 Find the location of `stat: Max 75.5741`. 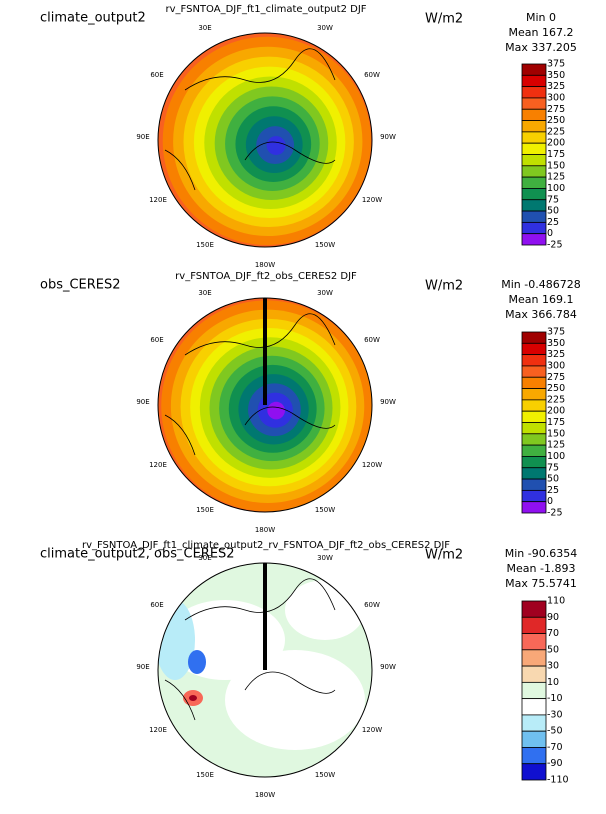

stat: Max 75.5741 is located at coordinates (541, 583).